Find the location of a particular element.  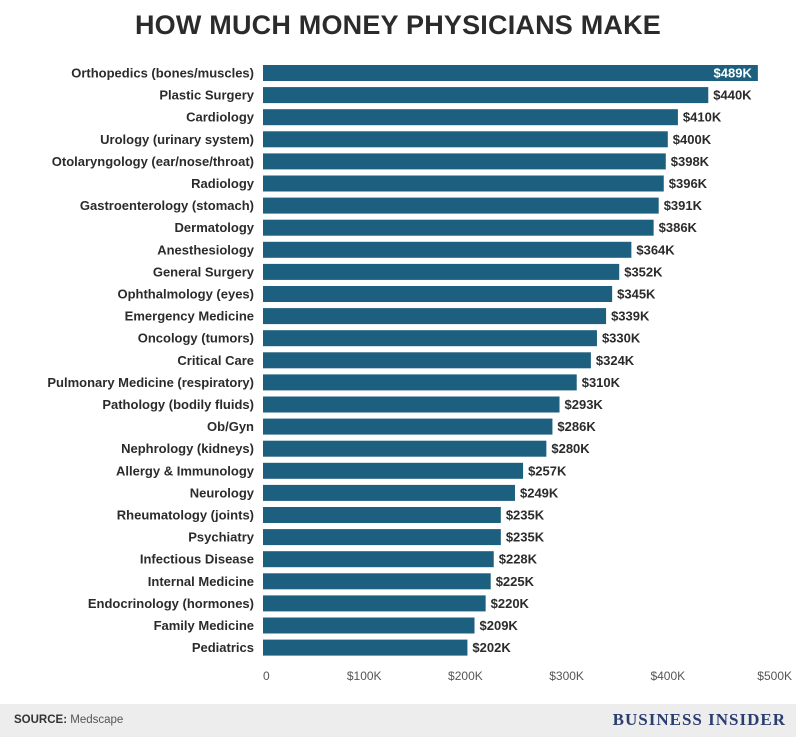

category-label: Urology (urinary system) is located at coordinates (177, 139).